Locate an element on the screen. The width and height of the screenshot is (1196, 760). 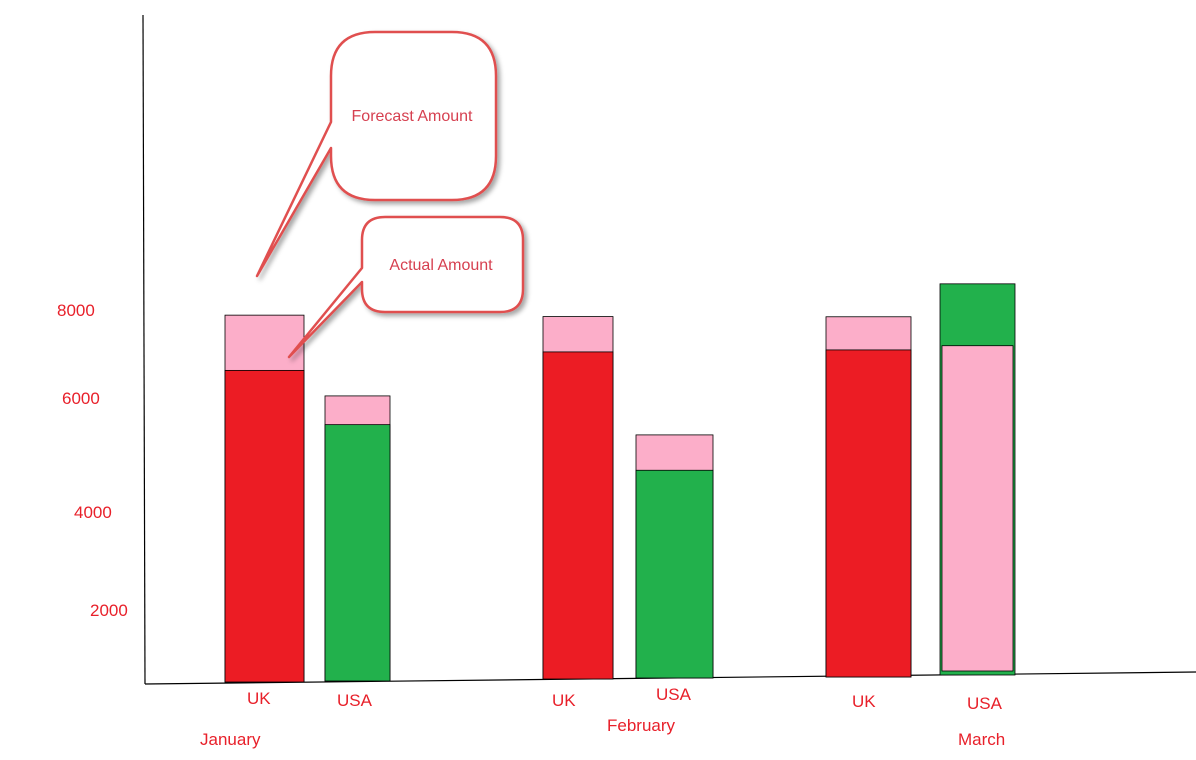
actual-bar-february-usa is located at coordinates (674, 574).